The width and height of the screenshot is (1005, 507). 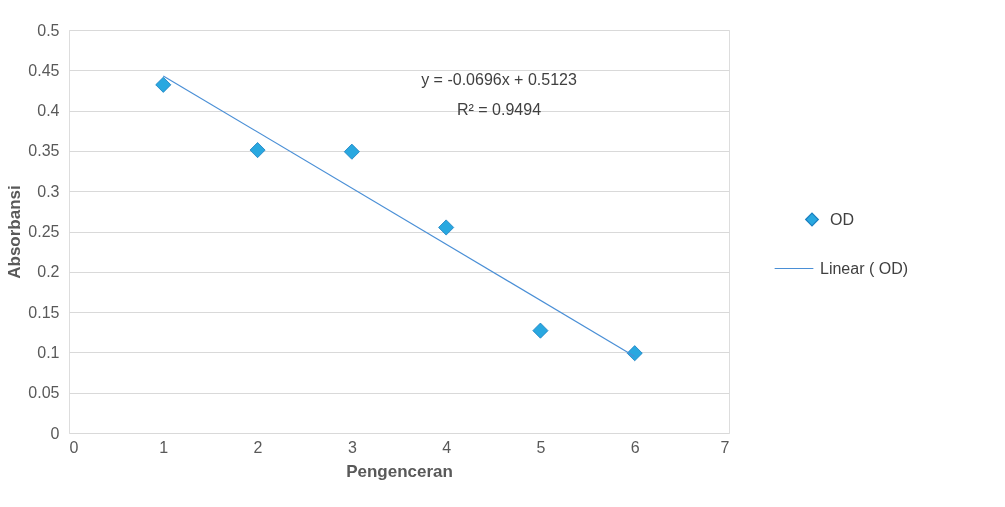 I want to click on x-tick-label: 4, so click(x=447, y=447).